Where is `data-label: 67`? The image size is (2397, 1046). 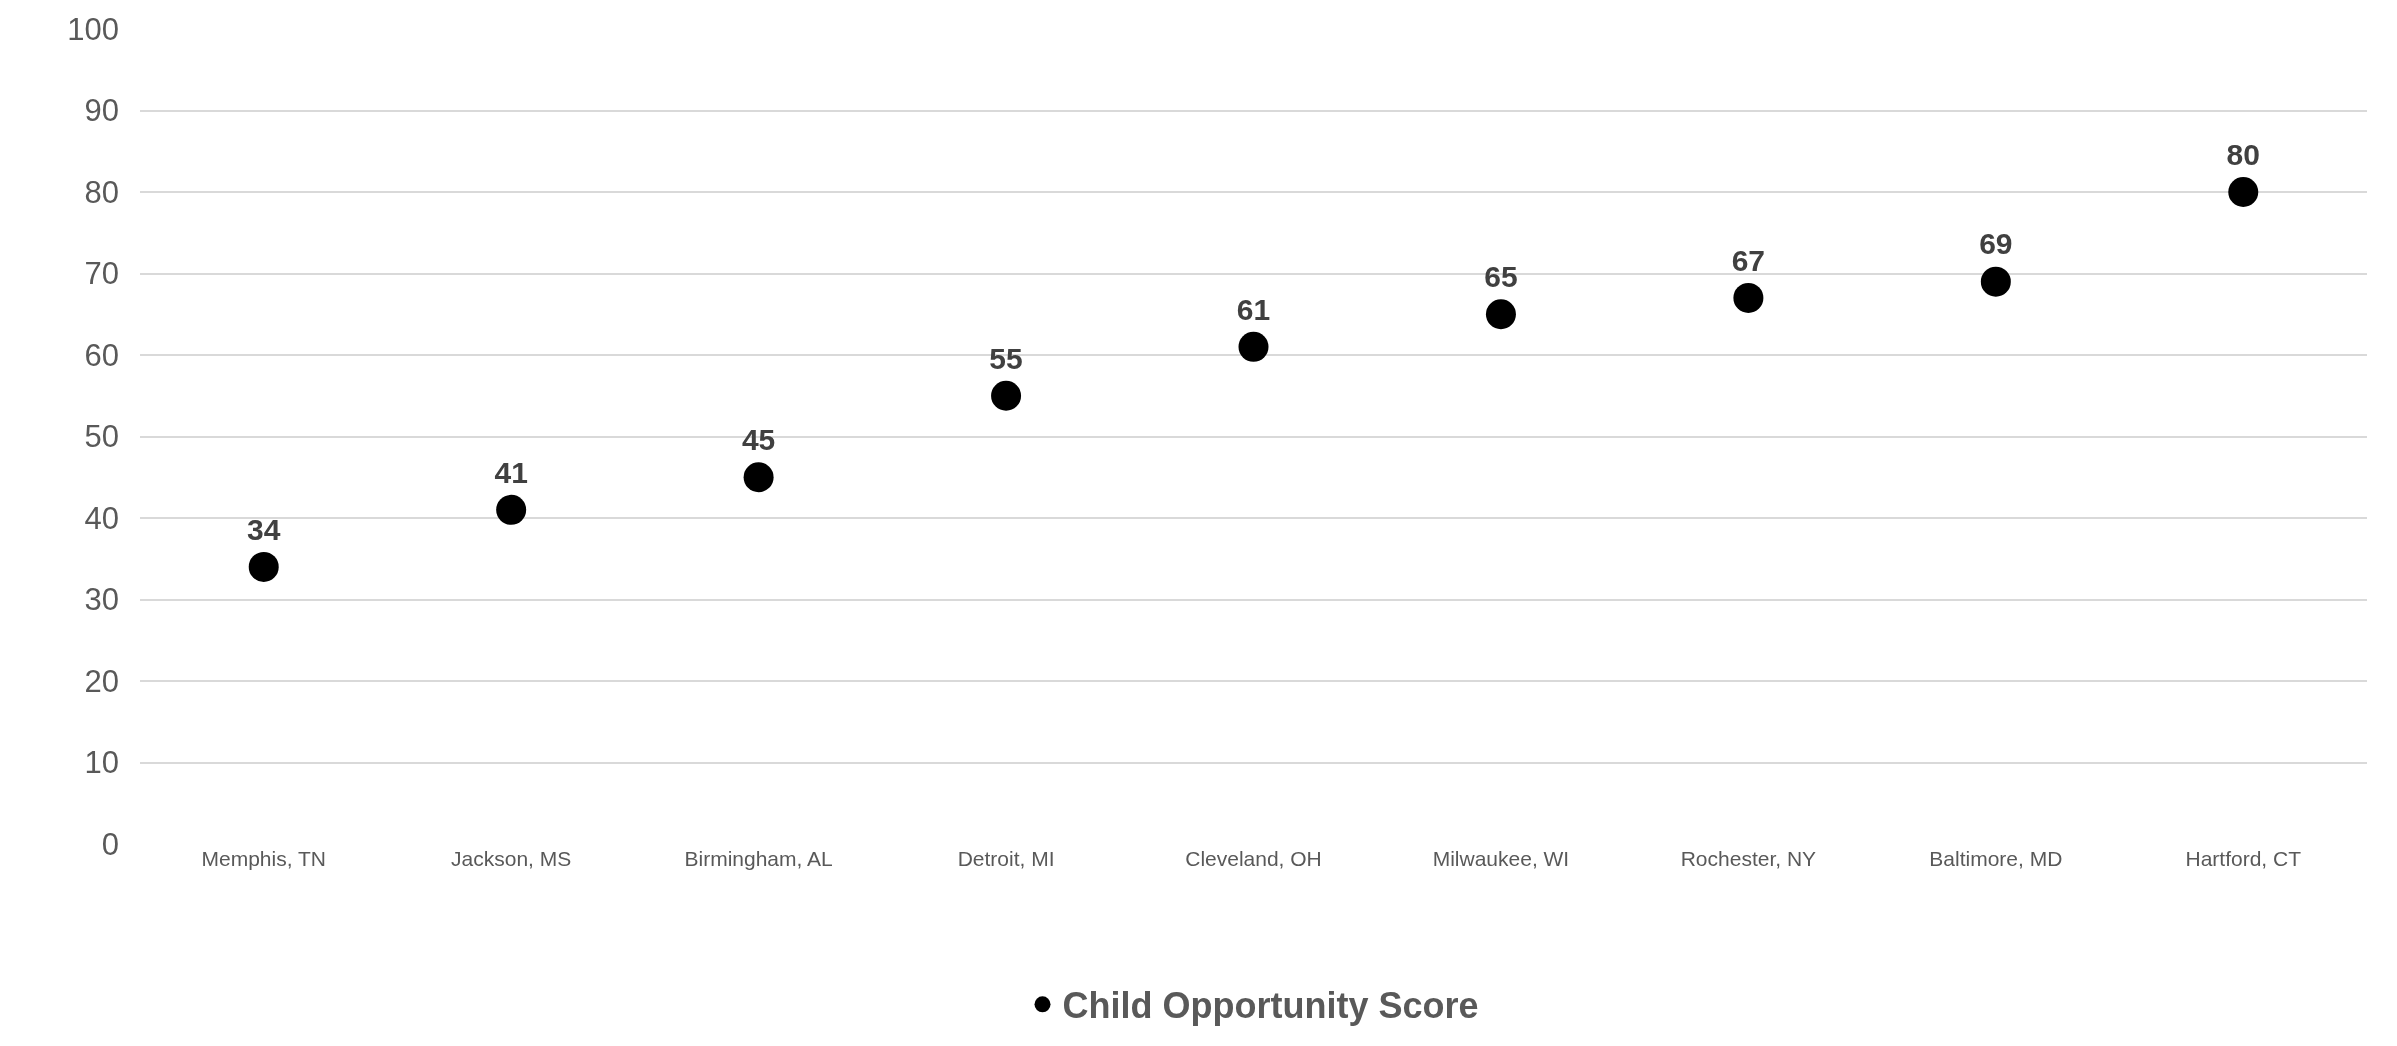
data-label: 67 is located at coordinates (1748, 260).